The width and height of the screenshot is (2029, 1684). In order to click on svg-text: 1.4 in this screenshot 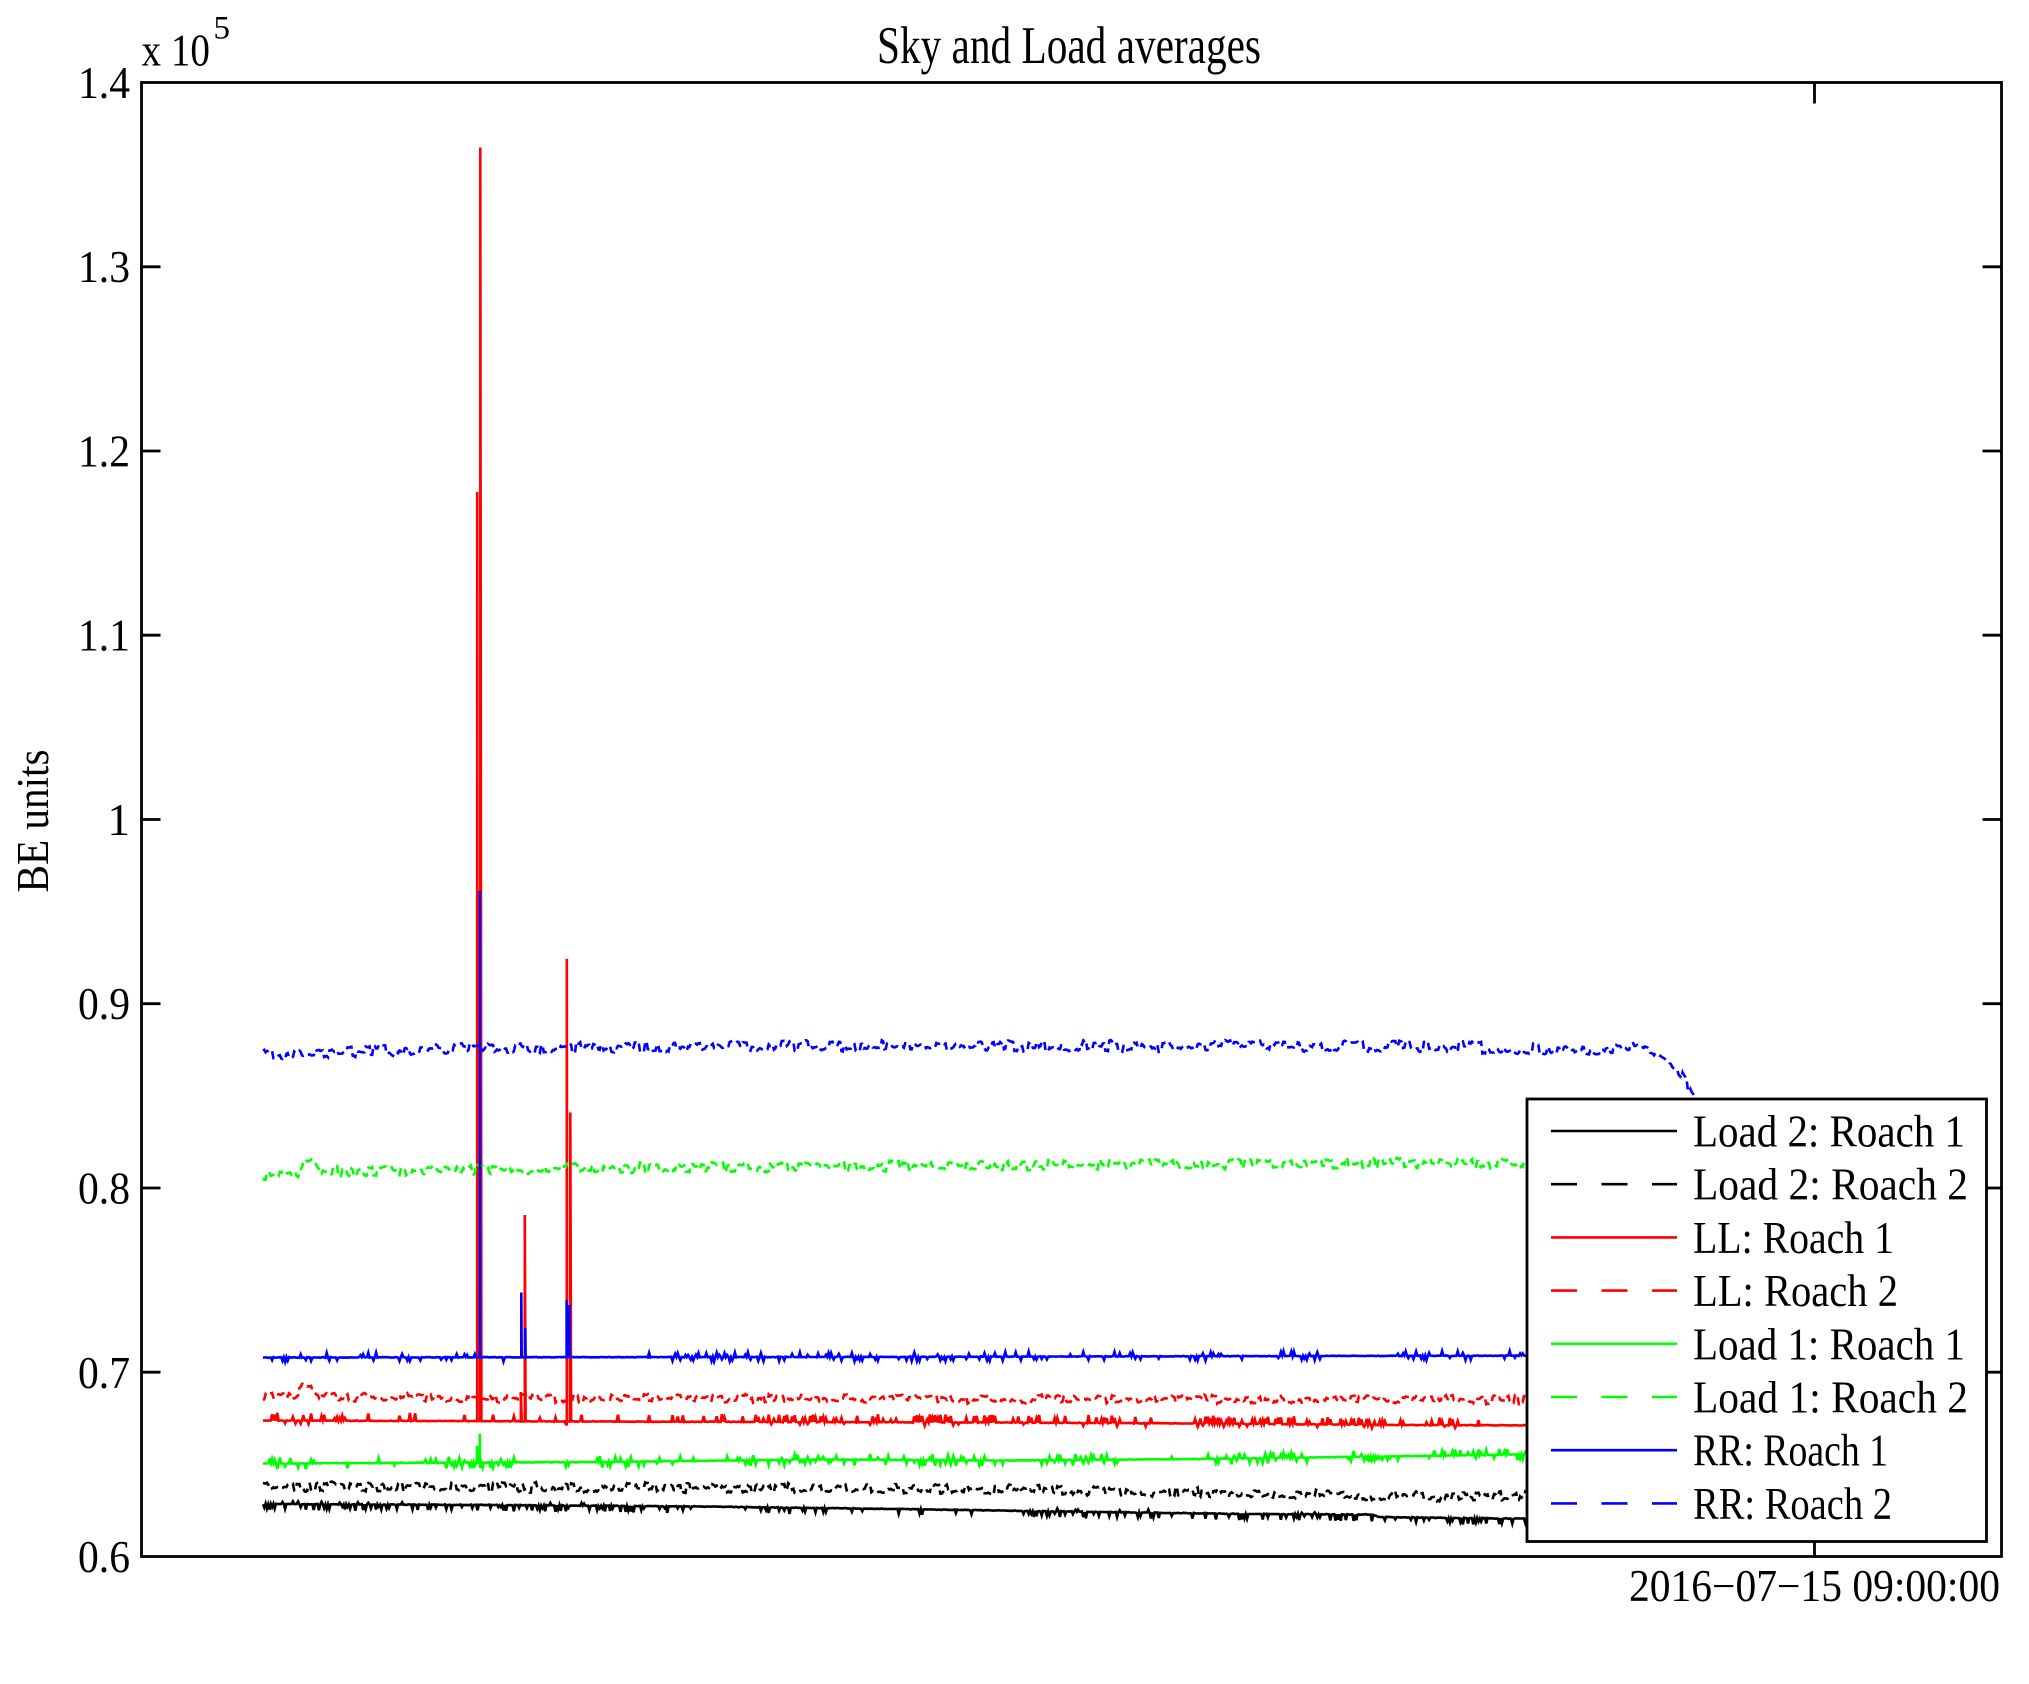, I will do `click(104, 83)`.